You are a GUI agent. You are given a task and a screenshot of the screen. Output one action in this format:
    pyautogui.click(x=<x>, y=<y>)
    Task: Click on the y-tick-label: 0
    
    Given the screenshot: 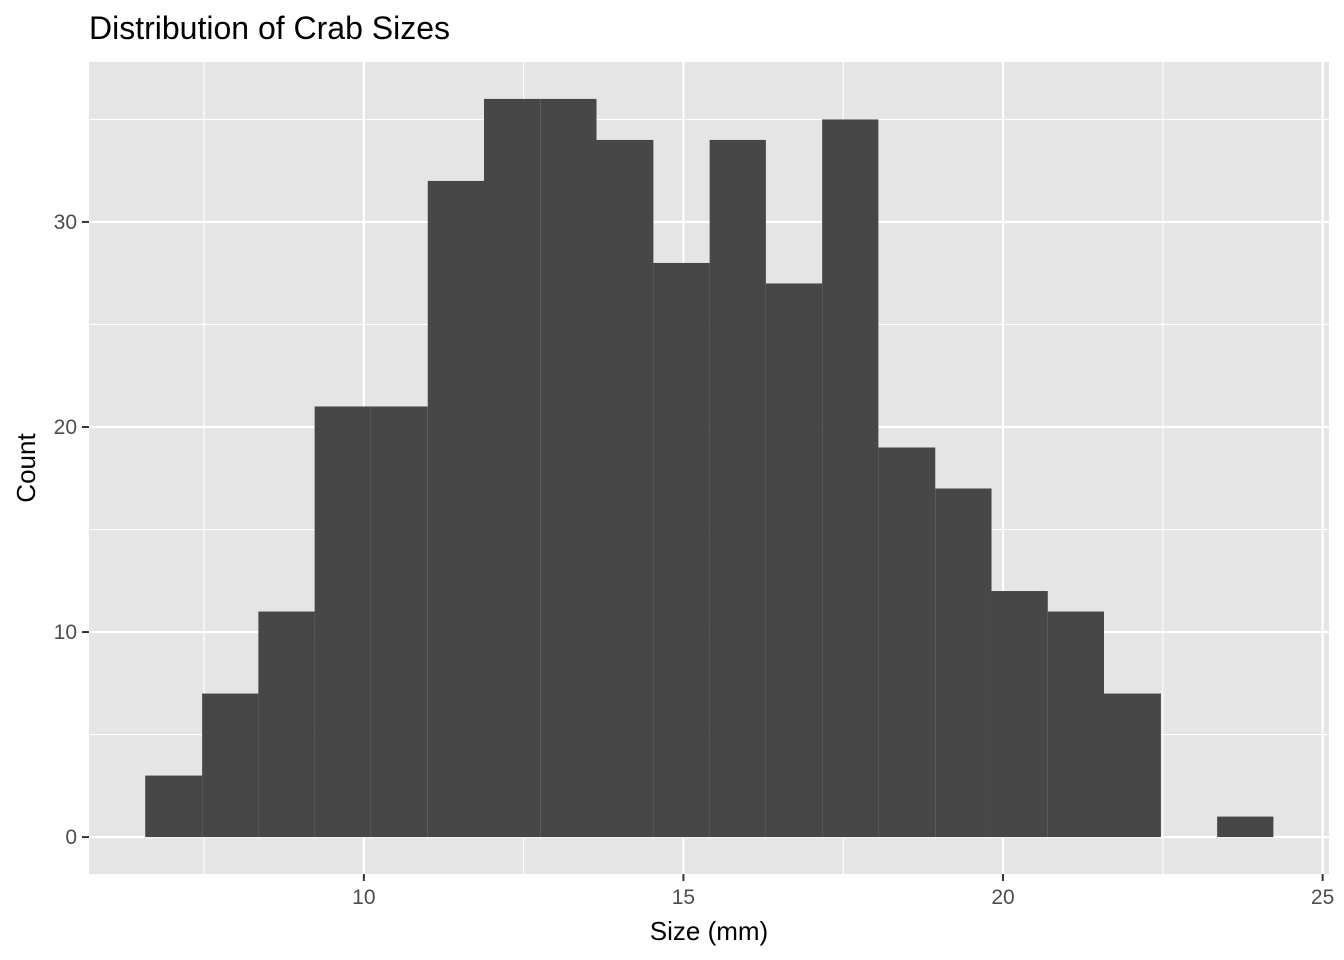 What is the action you would take?
    pyautogui.click(x=71, y=837)
    